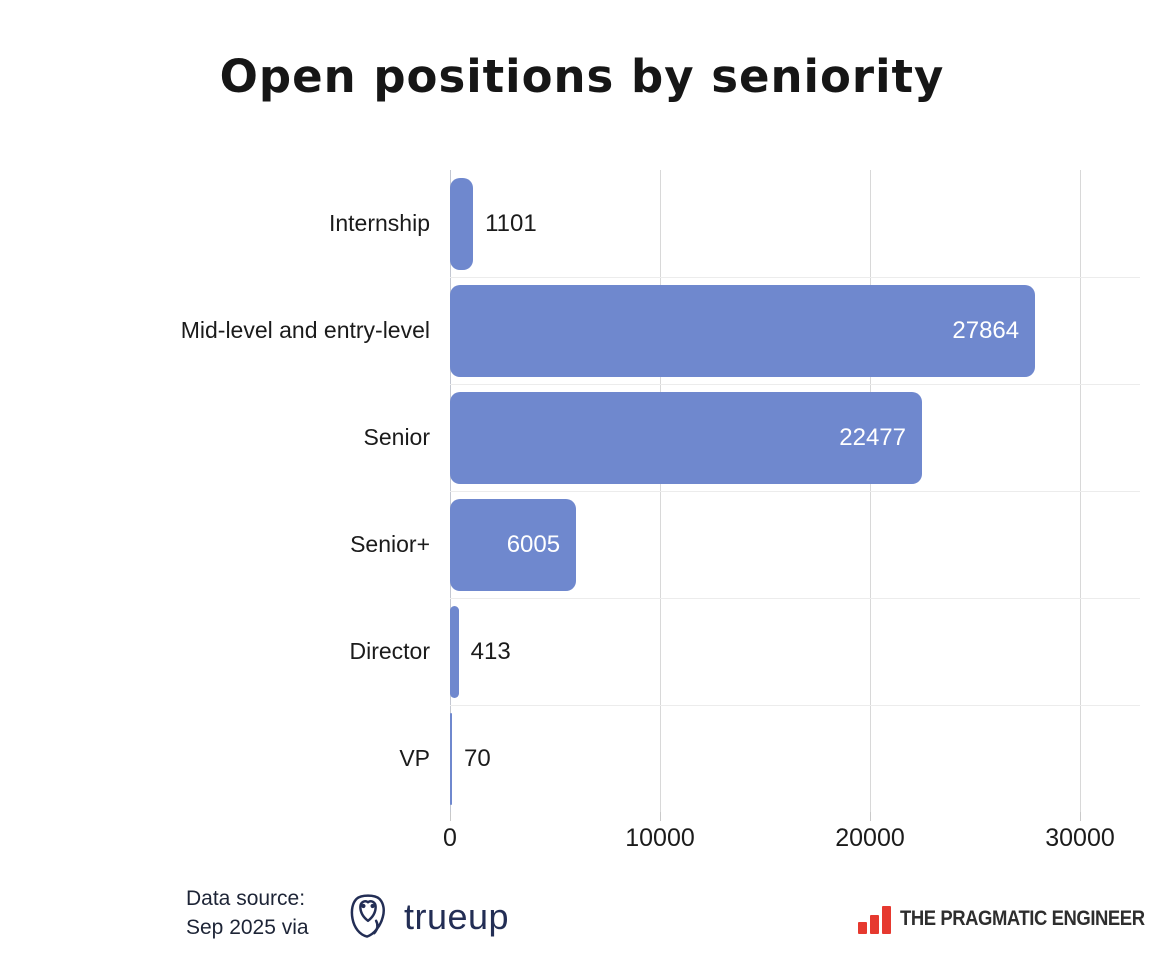  What do you see at coordinates (246, 898) in the screenshot?
I see `data-source-line1: Data source:` at bounding box center [246, 898].